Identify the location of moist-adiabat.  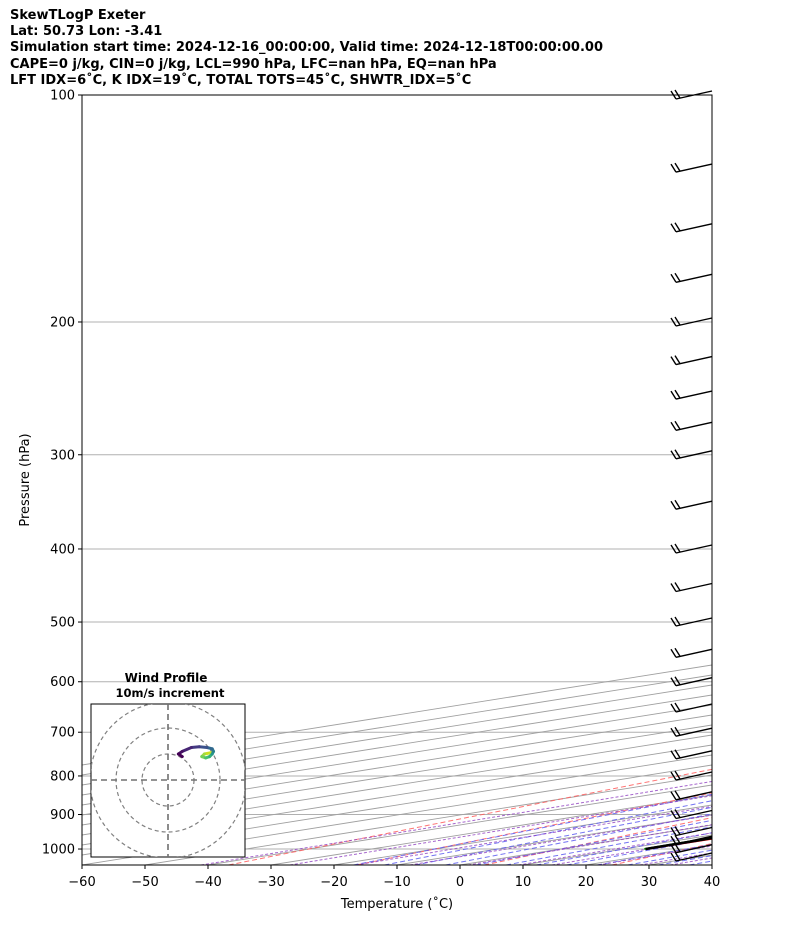
(532, 829).